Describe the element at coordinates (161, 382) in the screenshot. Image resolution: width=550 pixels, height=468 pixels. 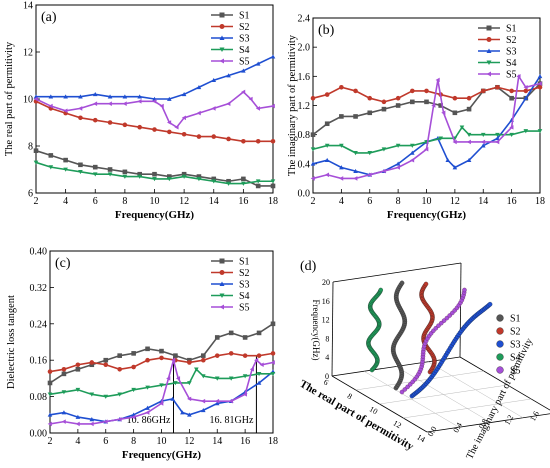
I see `series-line-S4` at that location.